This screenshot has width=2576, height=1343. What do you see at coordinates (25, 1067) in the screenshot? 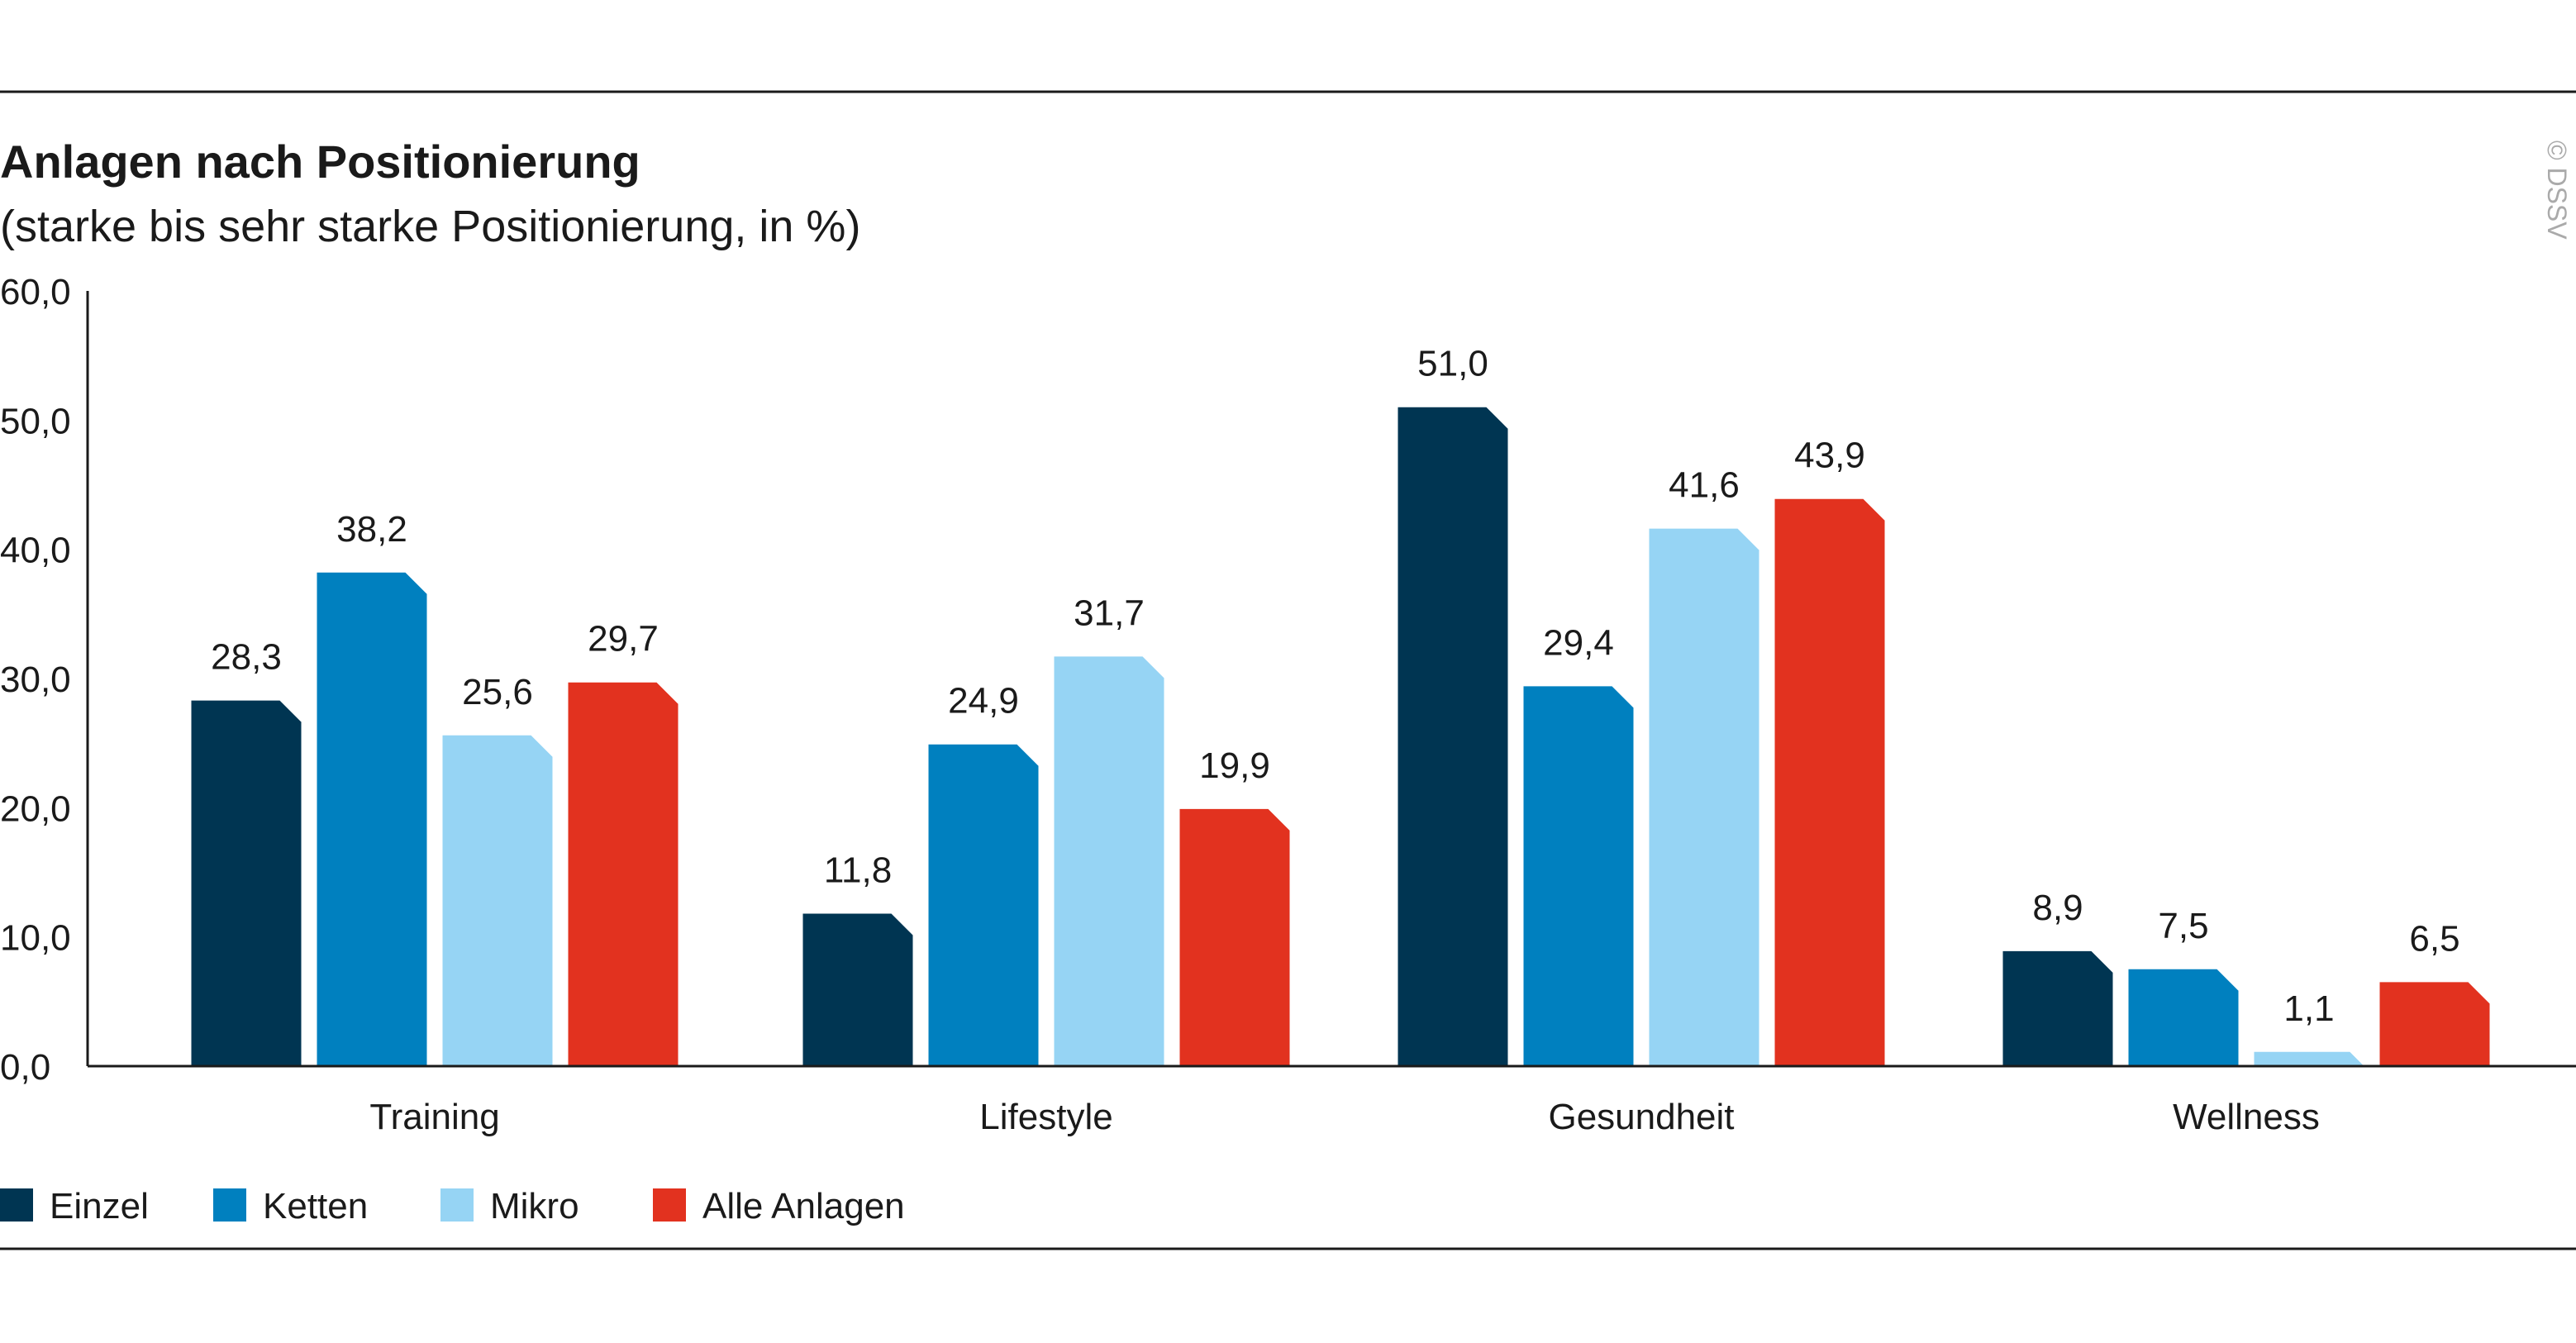
I see `y-tick-label: 0,0` at bounding box center [25, 1067].